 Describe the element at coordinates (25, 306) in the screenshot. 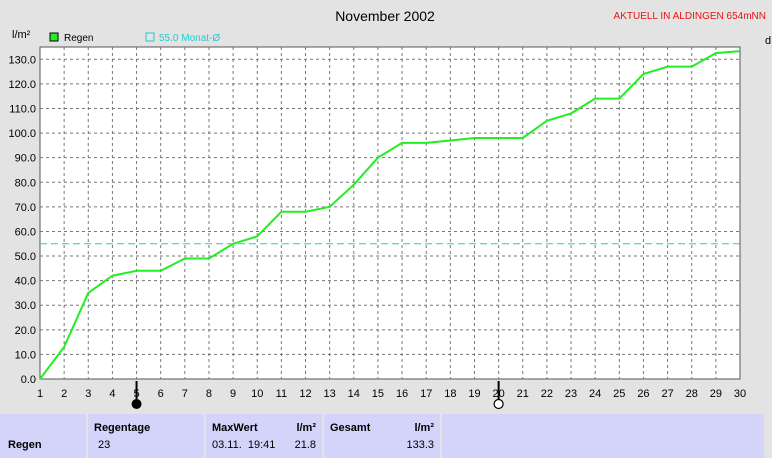

I see `y-tick-label: 30.0` at that location.